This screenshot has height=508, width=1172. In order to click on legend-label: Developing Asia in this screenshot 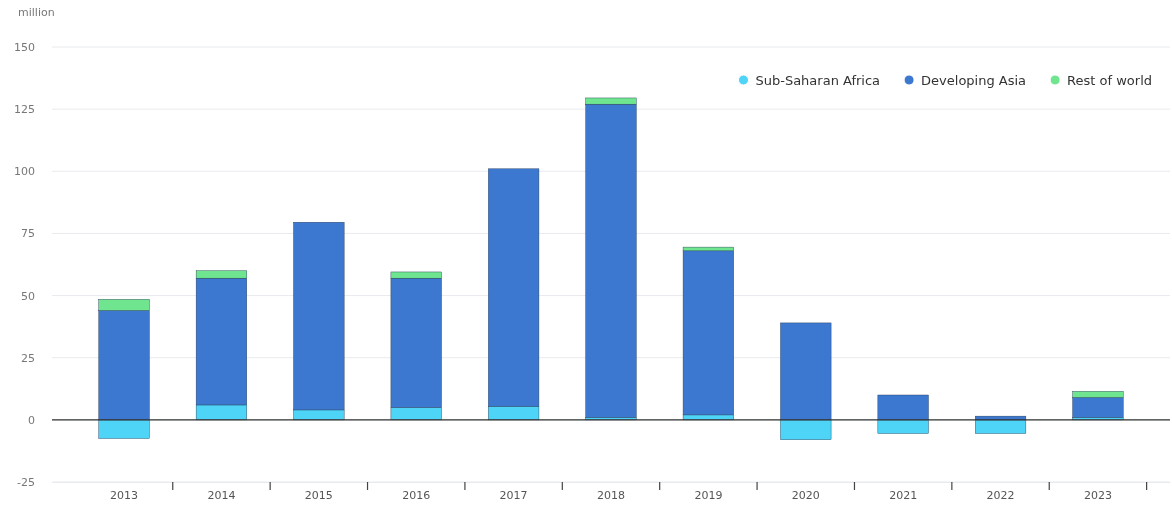, I will do `click(974, 80)`.